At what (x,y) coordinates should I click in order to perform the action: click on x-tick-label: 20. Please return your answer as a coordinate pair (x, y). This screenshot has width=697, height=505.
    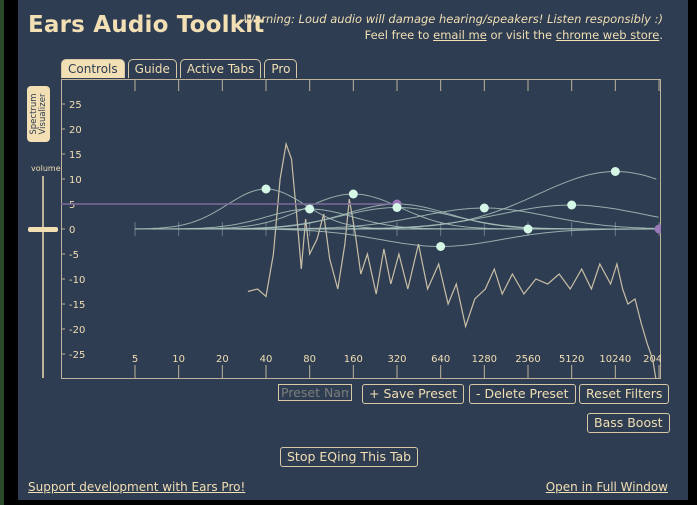
    Looking at the image, I should click on (222, 359).